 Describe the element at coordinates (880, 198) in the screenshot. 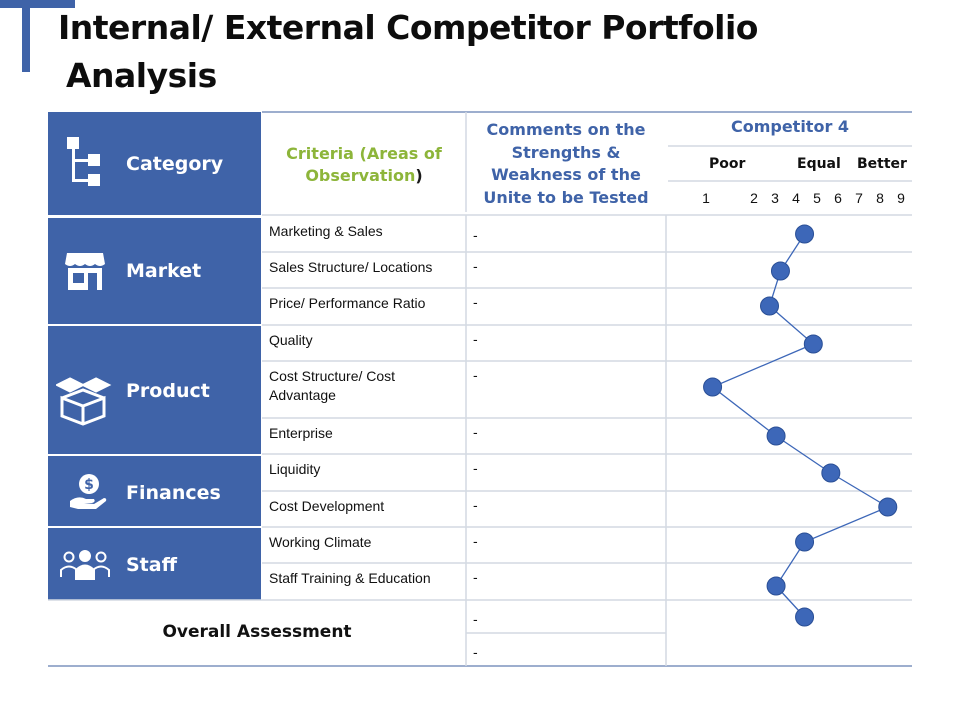

I see `scale-number: 8` at that location.